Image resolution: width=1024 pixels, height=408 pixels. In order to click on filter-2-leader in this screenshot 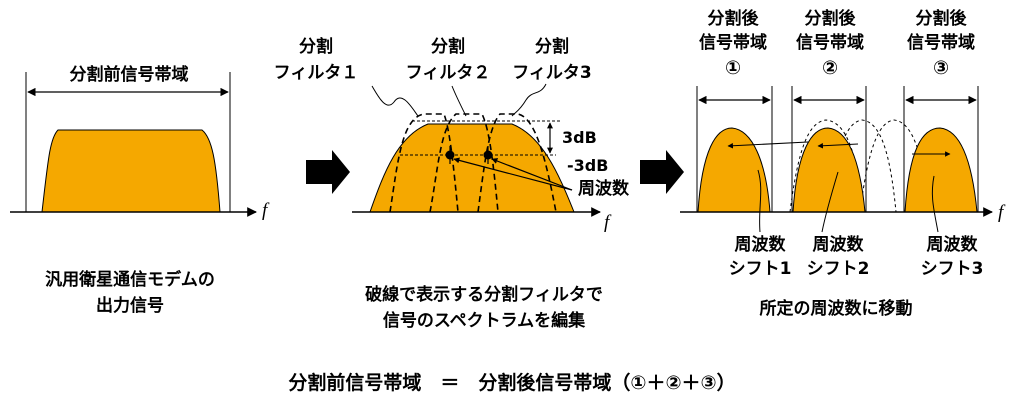, I will do `click(459, 101)`.